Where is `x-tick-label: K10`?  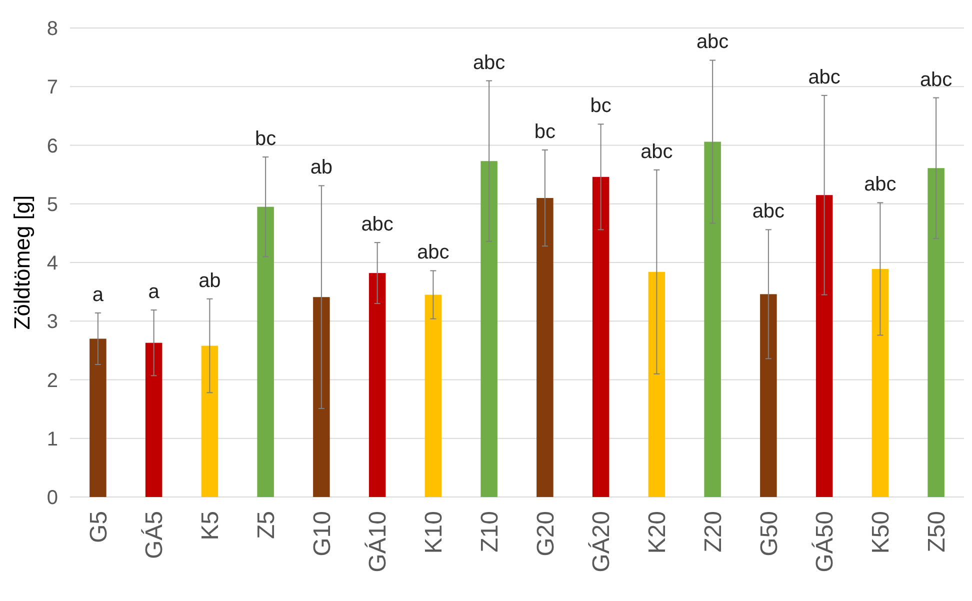 x-tick-label: K10 is located at coordinates (434, 532).